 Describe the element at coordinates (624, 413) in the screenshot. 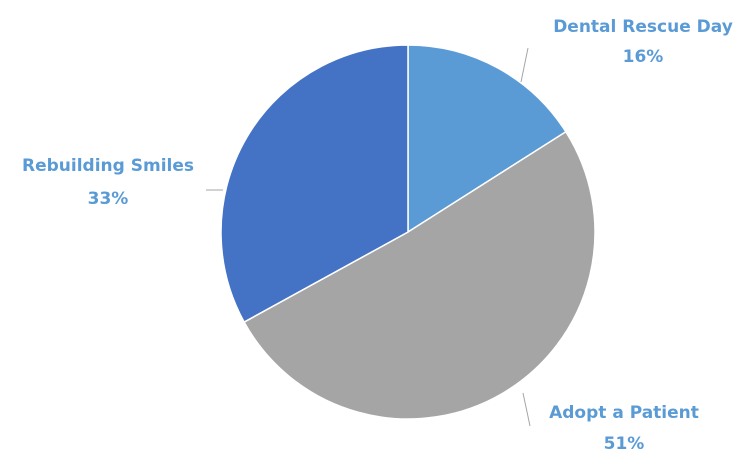

I see `slice-label-name: Adopt a Patient` at that location.